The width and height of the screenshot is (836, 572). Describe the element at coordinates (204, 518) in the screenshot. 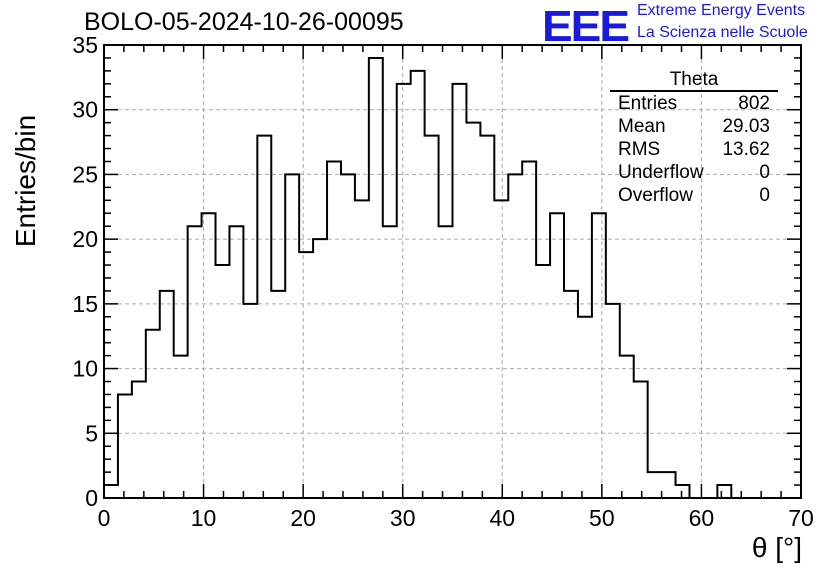

I see `x-tick-label: 10` at that location.